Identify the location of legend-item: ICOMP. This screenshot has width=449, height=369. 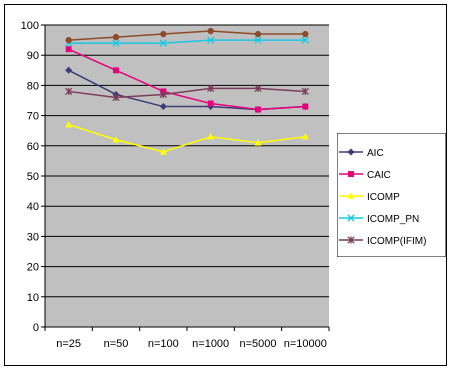
(369, 197).